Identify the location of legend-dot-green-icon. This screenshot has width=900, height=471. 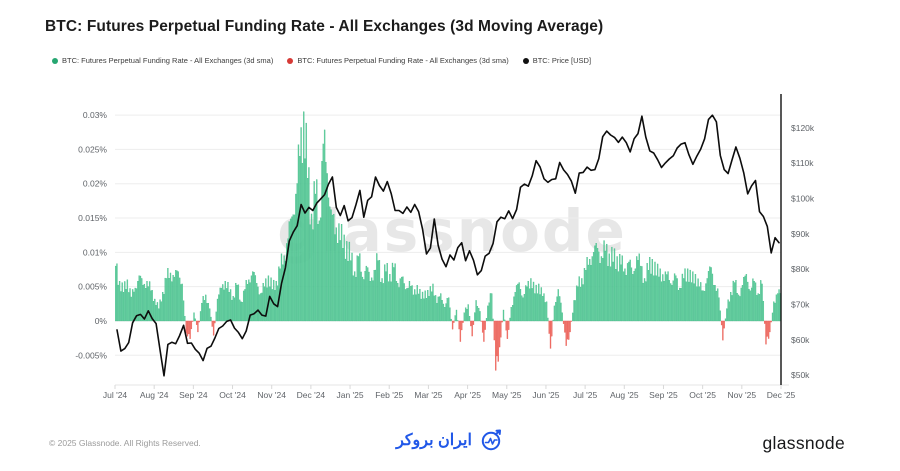
(55, 60).